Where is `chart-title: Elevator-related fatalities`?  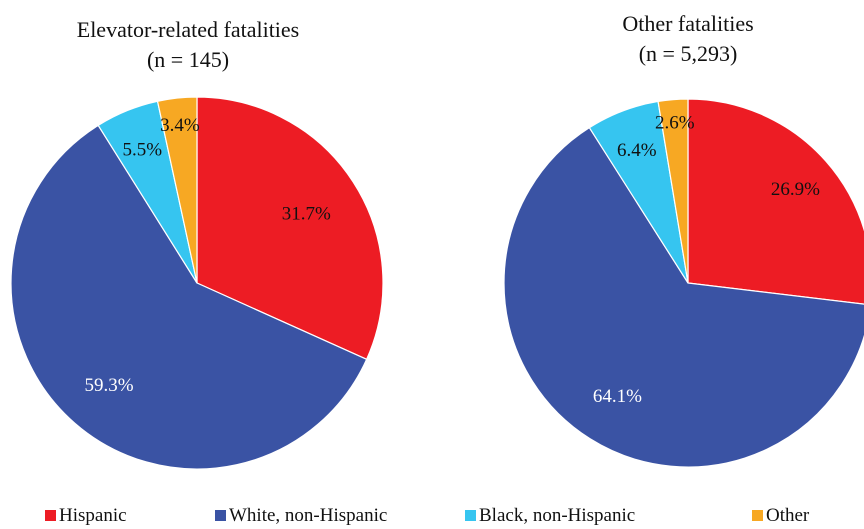
chart-title: Elevator-related fatalities is located at coordinates (188, 29).